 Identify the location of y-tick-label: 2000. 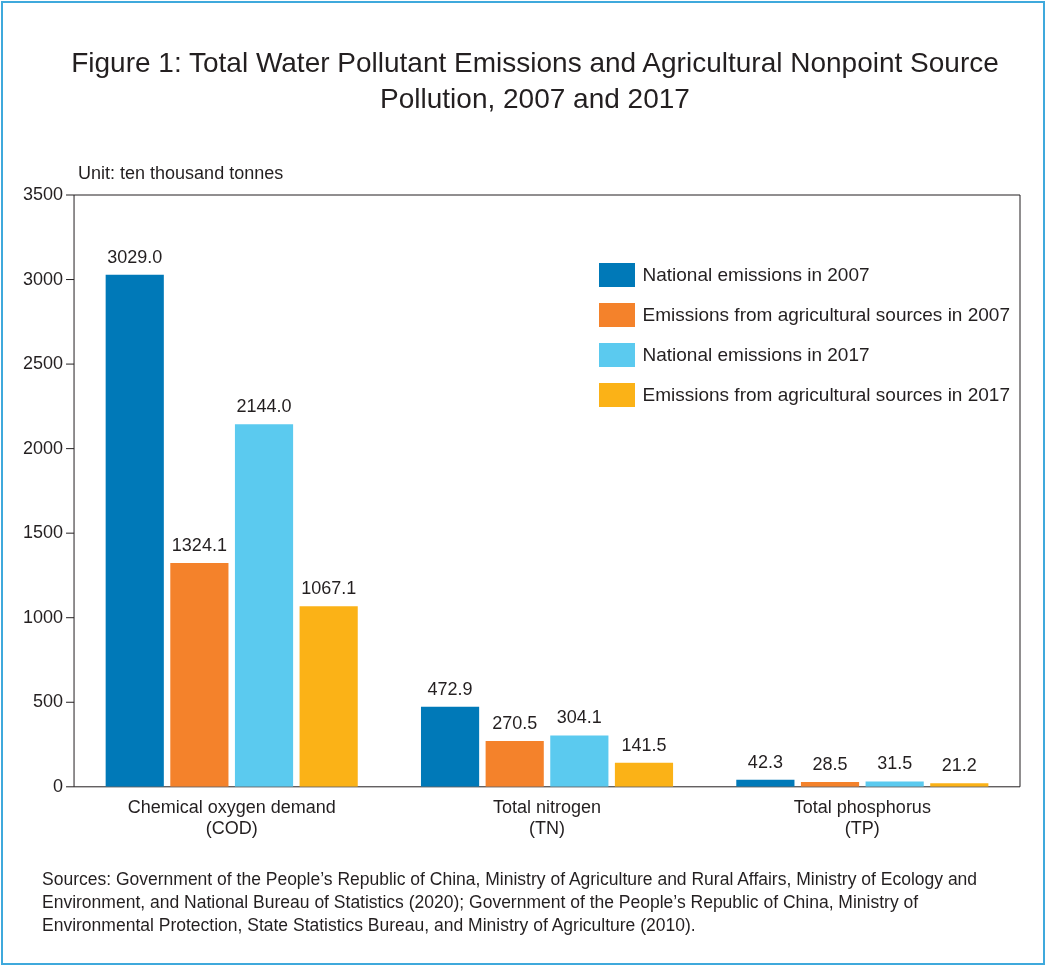
(43, 447).